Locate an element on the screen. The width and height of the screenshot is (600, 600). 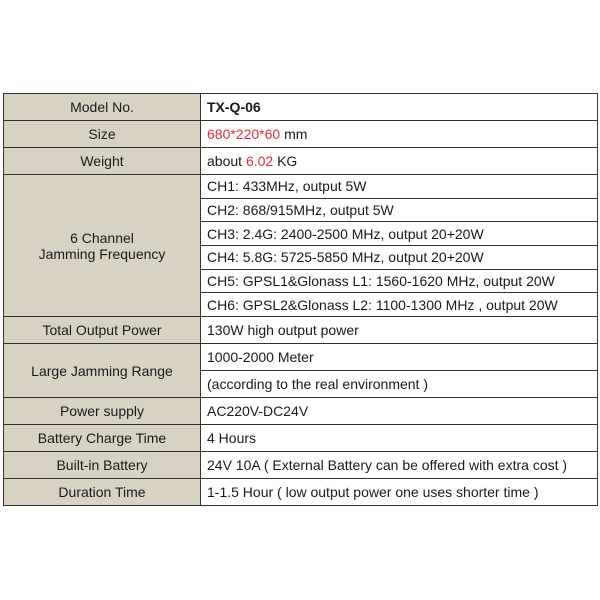
row-channel: CH3: 2.4G: 2400-2500 MHz, output 20+20W is located at coordinates (301, 234).